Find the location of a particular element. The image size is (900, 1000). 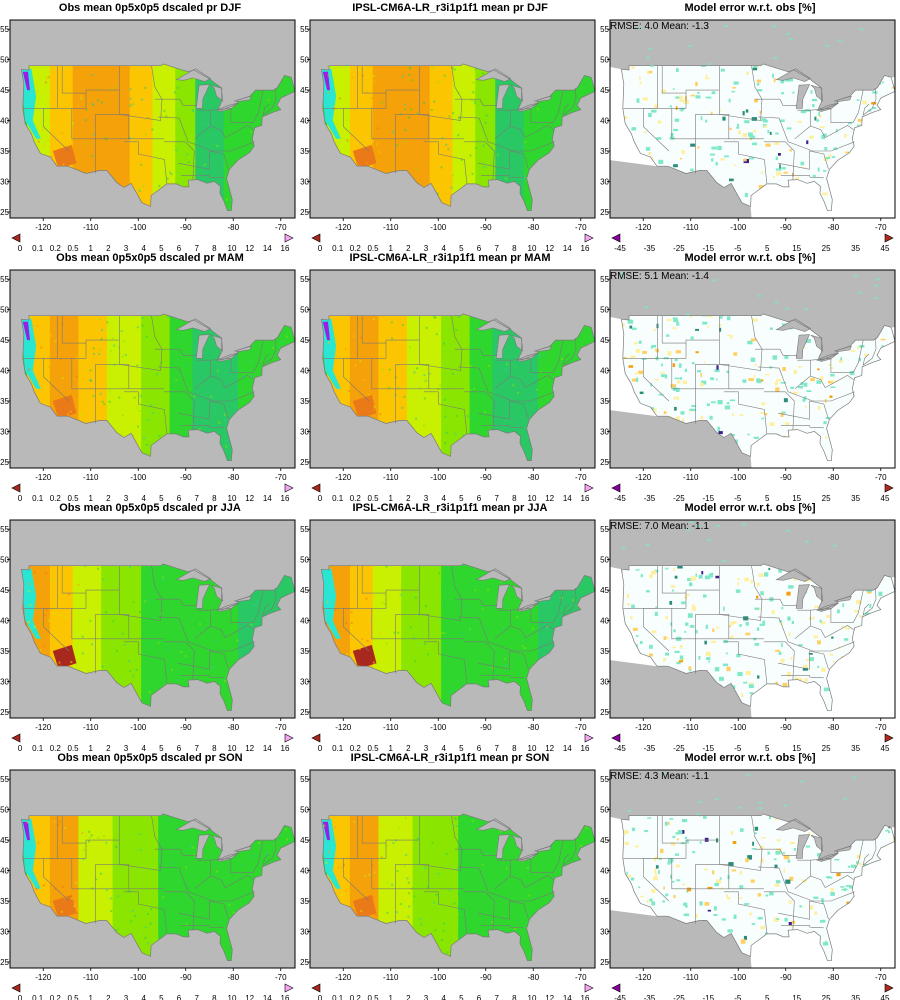

lon-tick-label: -90 is located at coordinates (186, 227).